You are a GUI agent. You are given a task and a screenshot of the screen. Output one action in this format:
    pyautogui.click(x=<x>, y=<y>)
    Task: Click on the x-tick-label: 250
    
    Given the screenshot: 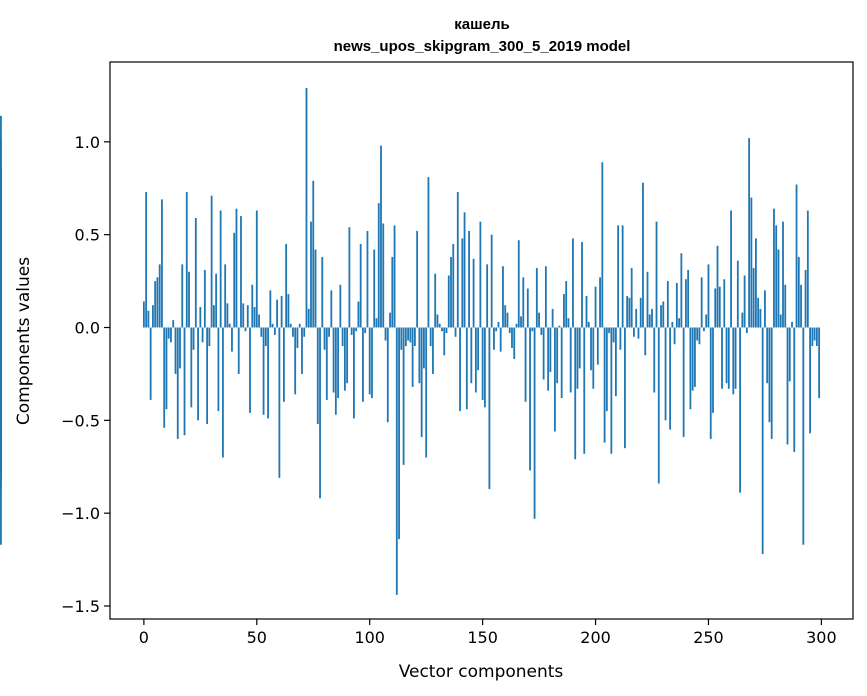 What is the action you would take?
    pyautogui.click(x=708, y=637)
    